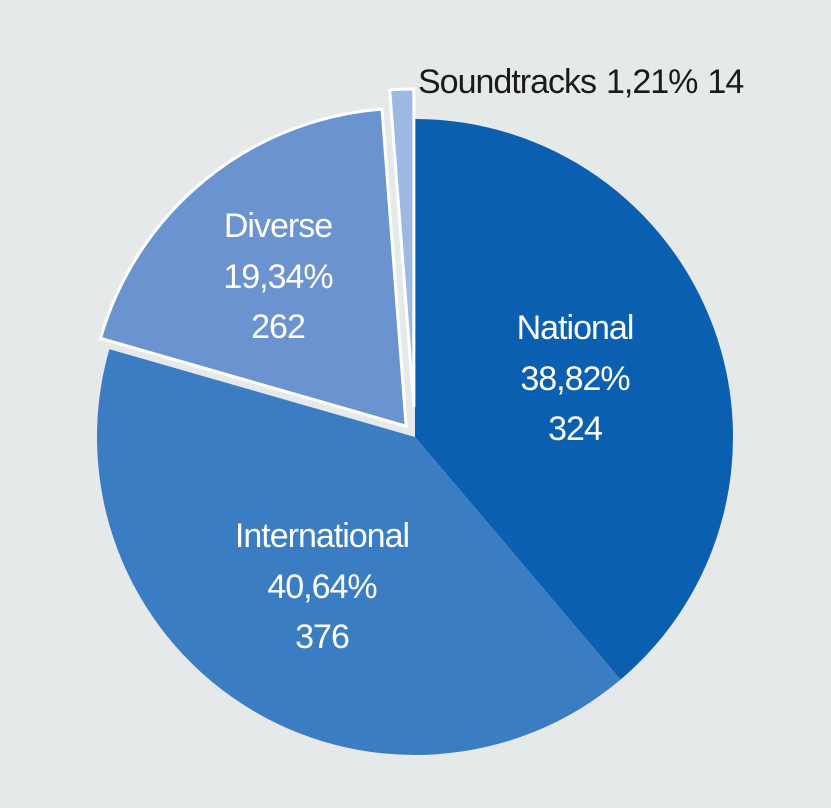  I want to click on slice-percent: 38,82%, so click(575, 379).